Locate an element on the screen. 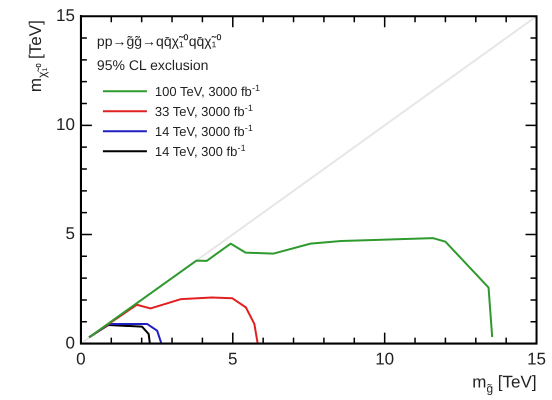  annotation: 95% CL exclusion is located at coordinates (152, 65).